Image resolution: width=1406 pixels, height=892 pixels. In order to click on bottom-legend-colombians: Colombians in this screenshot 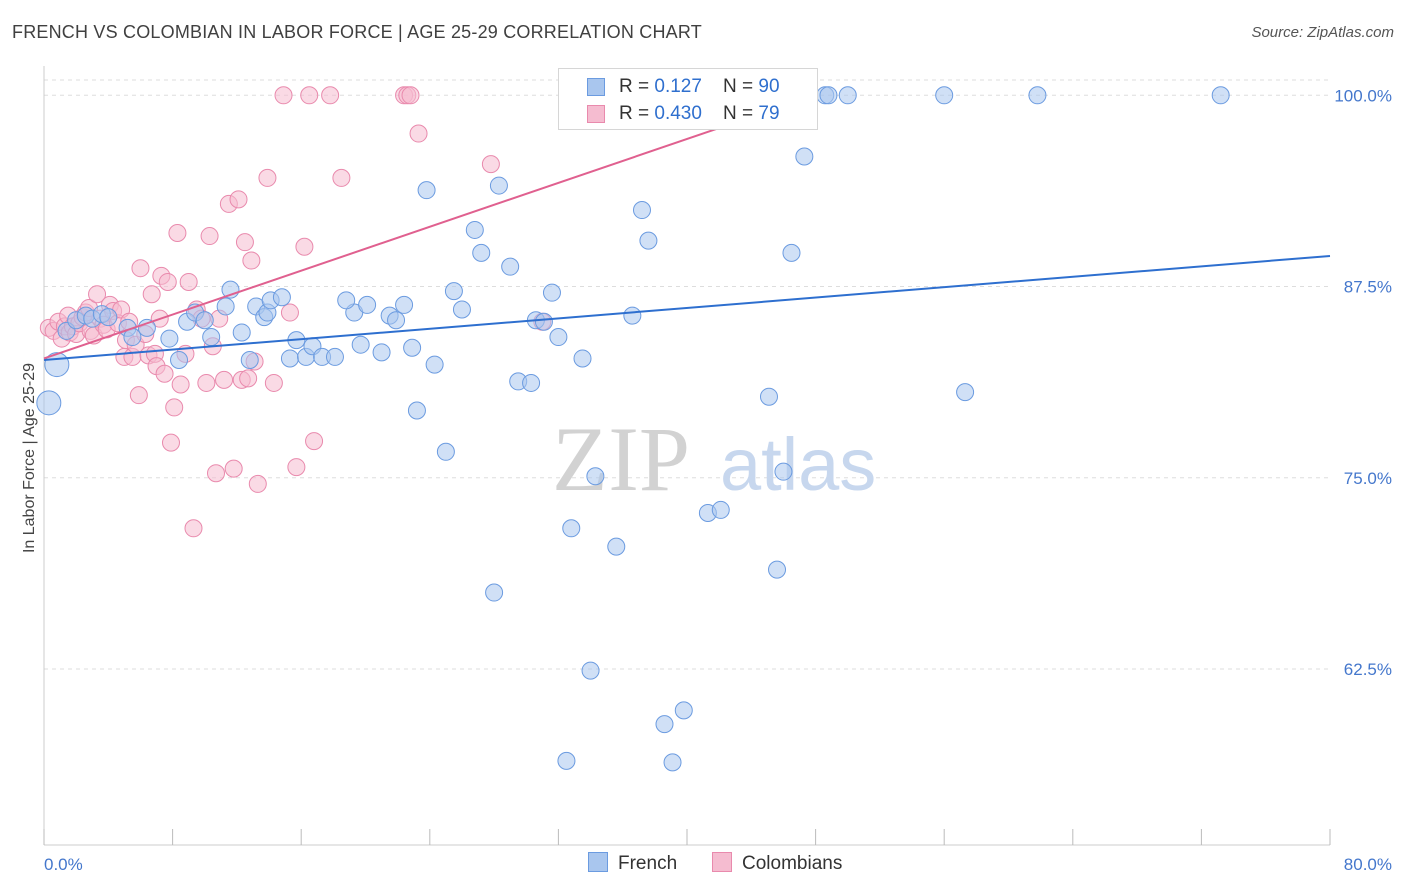, I will do `click(777, 863)`.